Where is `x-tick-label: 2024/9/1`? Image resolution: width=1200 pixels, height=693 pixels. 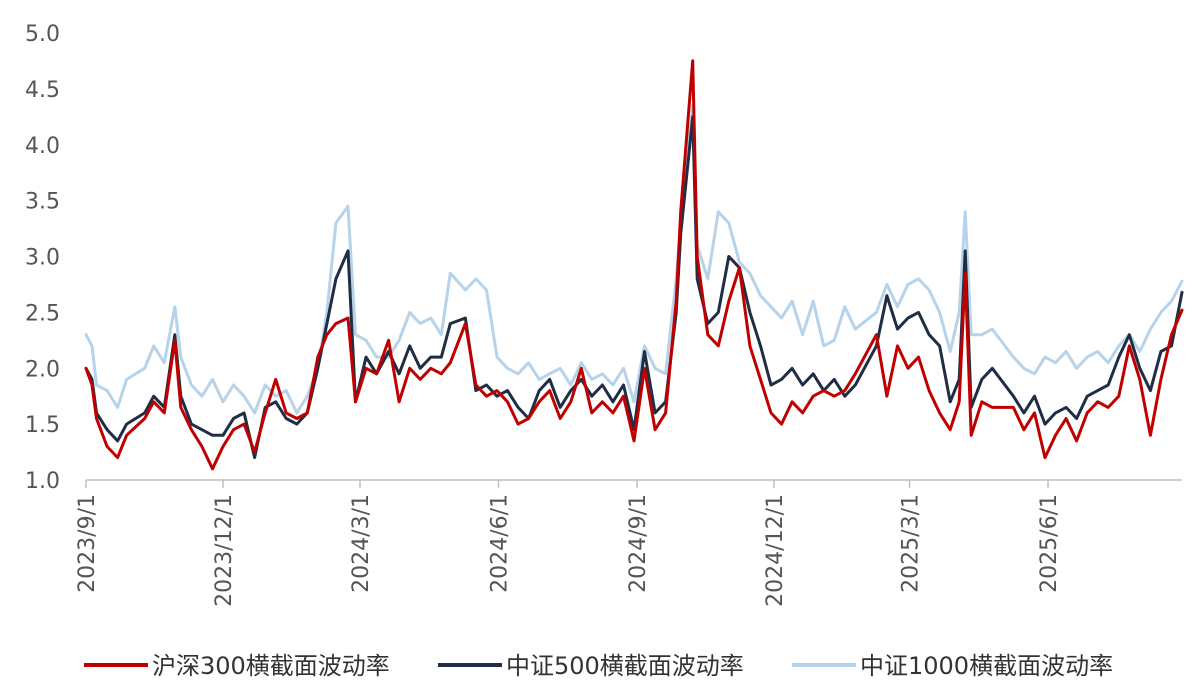
x-tick-label: 2024/9/1 is located at coordinates (638, 543).